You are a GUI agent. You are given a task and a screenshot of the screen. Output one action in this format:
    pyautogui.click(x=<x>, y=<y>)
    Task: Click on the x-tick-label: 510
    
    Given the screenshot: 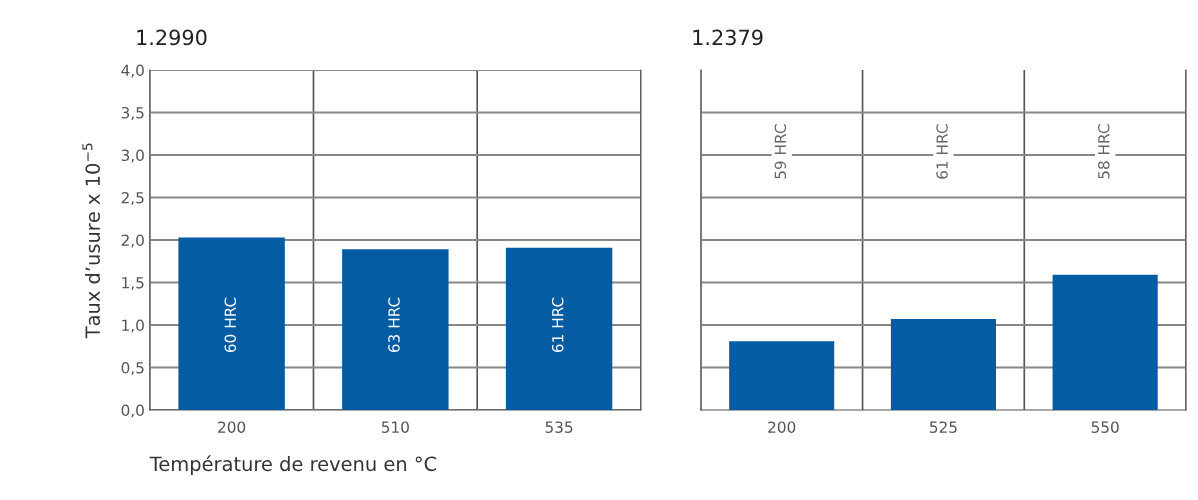 What is the action you would take?
    pyautogui.click(x=395, y=427)
    